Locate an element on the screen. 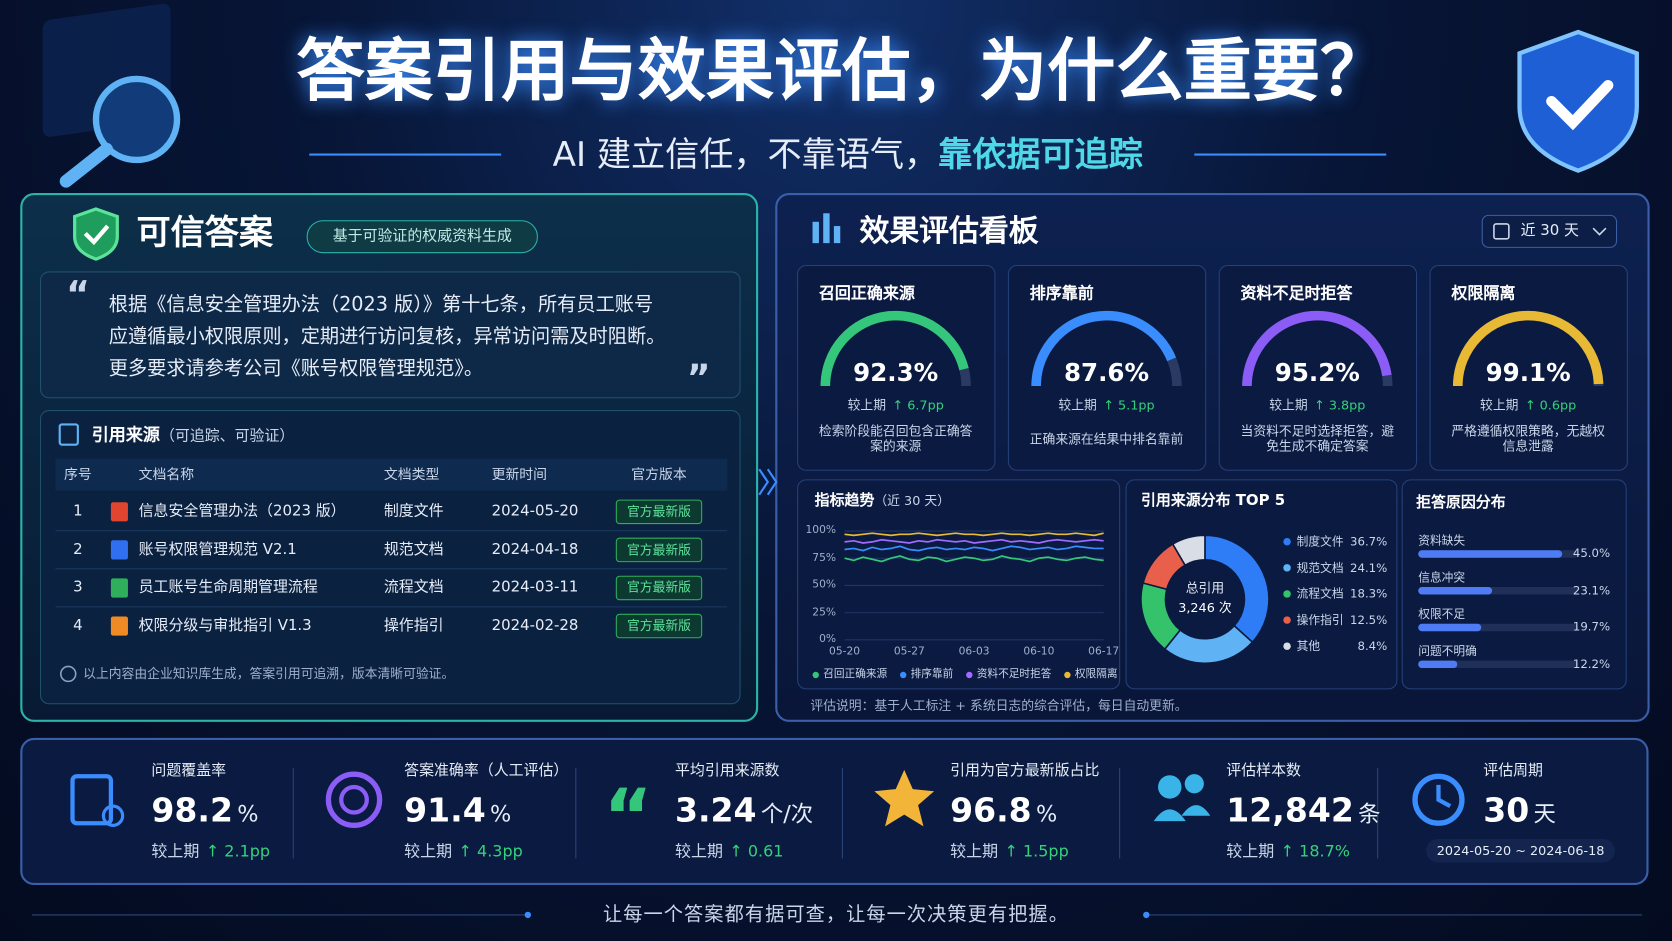 The height and width of the screenshot is (941, 1672). kpi-value: 96.8% is located at coordinates (1003, 812).